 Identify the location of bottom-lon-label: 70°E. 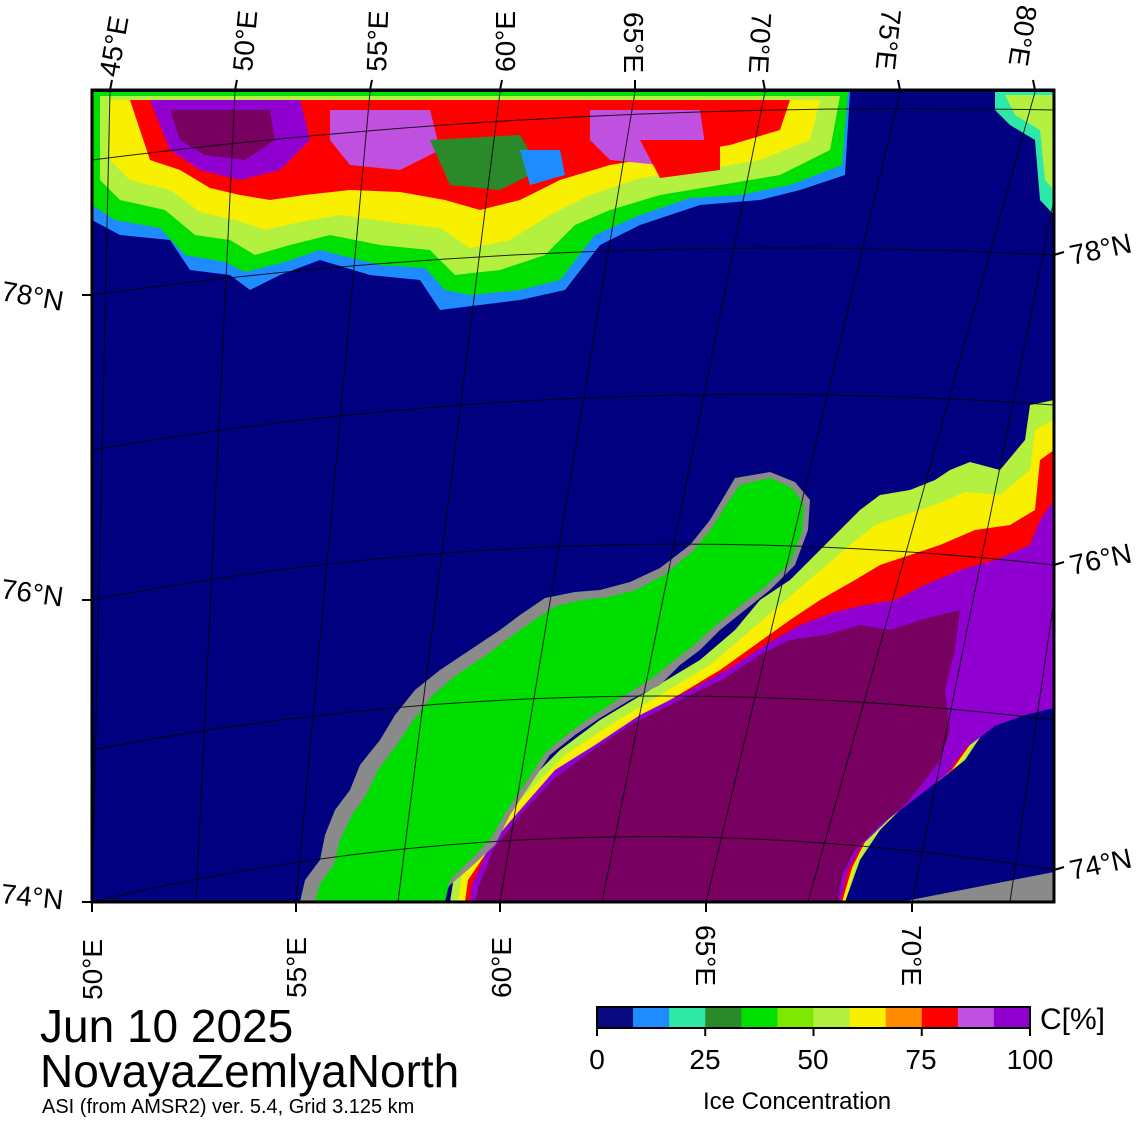
(911, 955).